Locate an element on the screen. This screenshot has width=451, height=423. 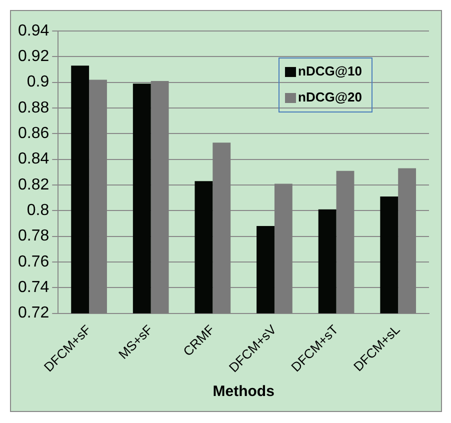
y-tick-label: 0.84 is located at coordinates (34, 159).